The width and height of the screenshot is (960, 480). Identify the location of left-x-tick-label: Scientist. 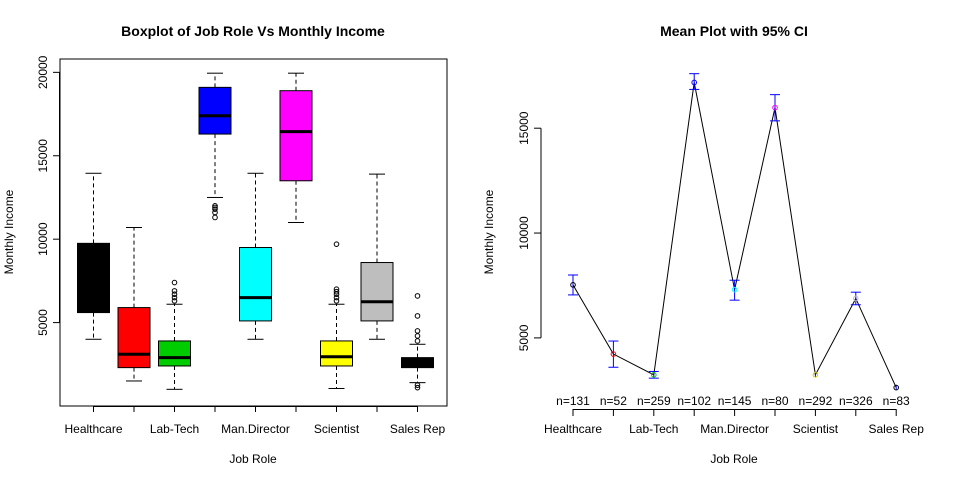
(337, 429).